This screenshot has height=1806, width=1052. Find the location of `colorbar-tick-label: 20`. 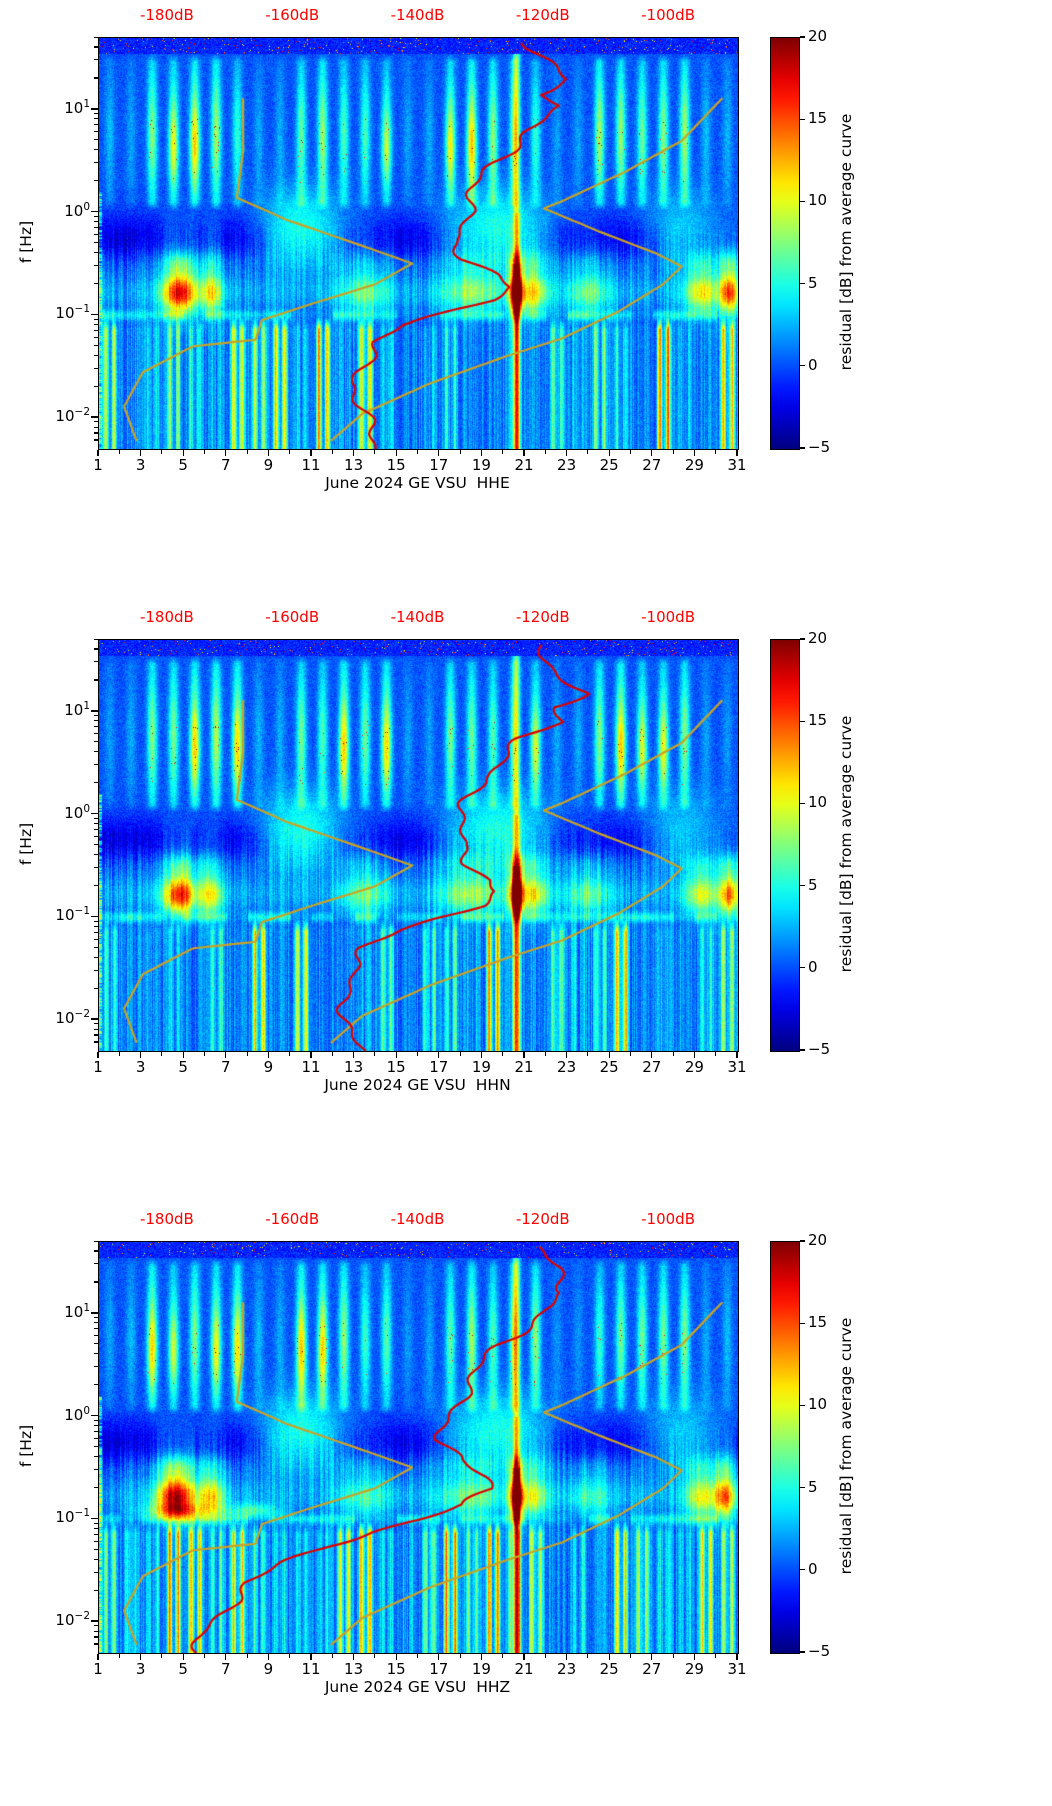

colorbar-tick-label: 20 is located at coordinates (818, 638).